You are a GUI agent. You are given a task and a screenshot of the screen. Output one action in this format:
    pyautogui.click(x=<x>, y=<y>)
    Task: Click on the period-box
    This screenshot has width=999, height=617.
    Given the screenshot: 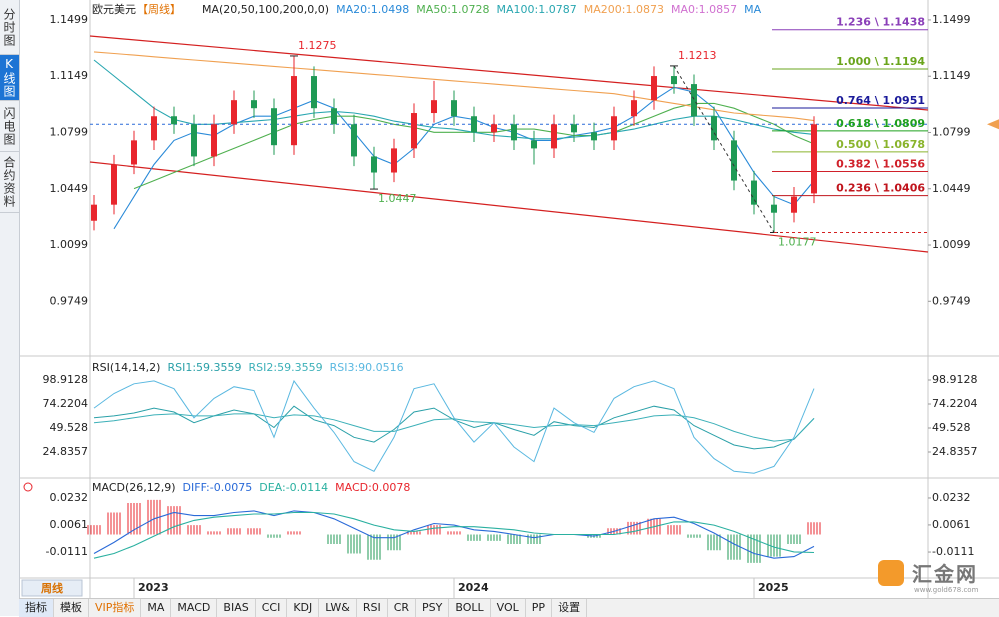 What is the action you would take?
    pyautogui.click(x=52, y=588)
    